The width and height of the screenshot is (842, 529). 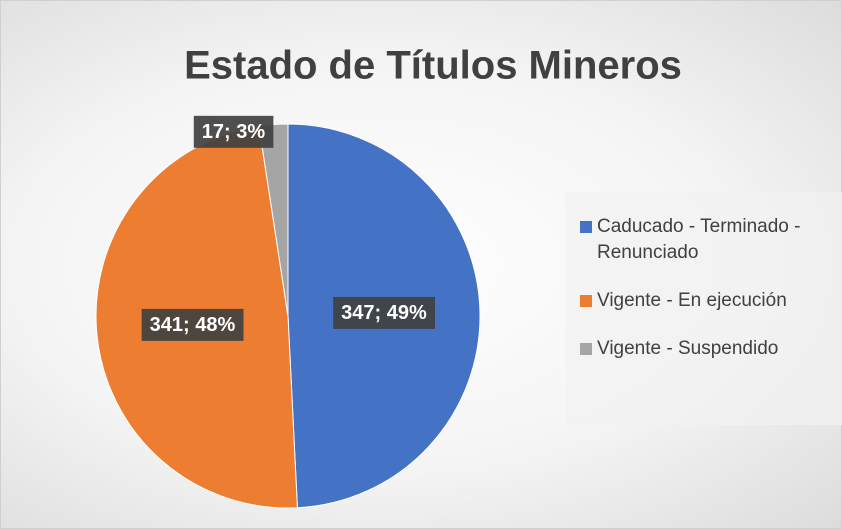 I want to click on legend-label: Vigente - En ejecución, so click(x=692, y=300).